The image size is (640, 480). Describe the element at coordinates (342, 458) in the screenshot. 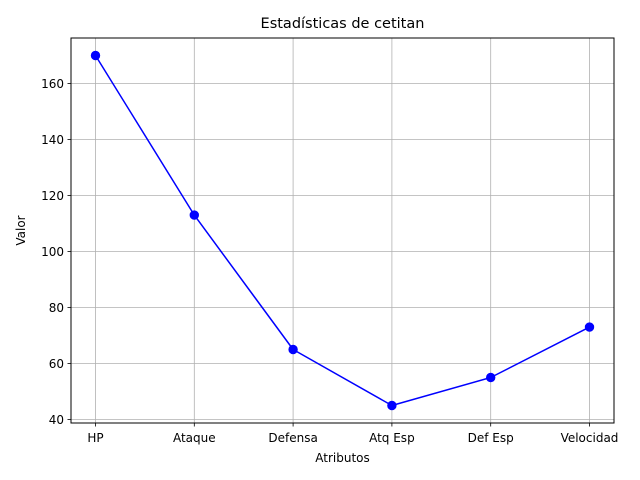

I see `x-axis-title: Atributos` at that location.